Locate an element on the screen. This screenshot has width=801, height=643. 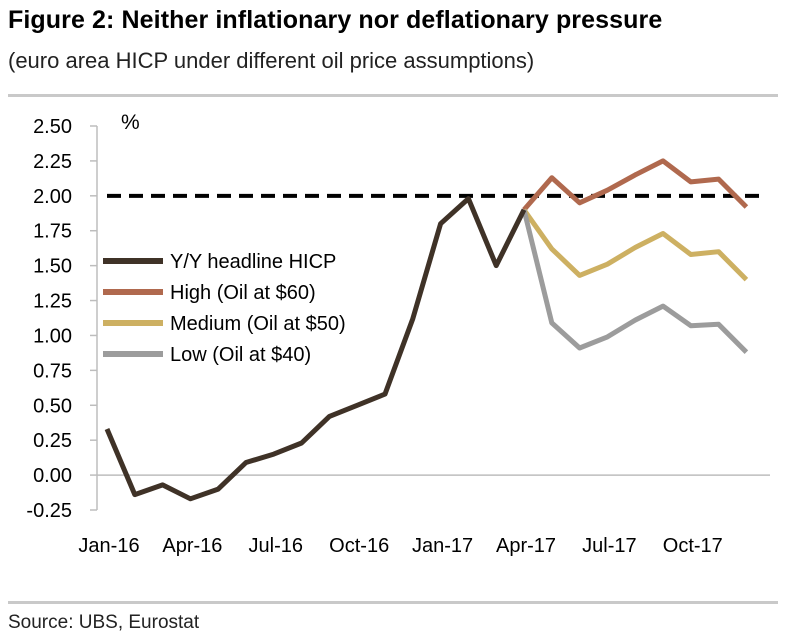
legend-label: High (Oil at $60) is located at coordinates (243, 293).